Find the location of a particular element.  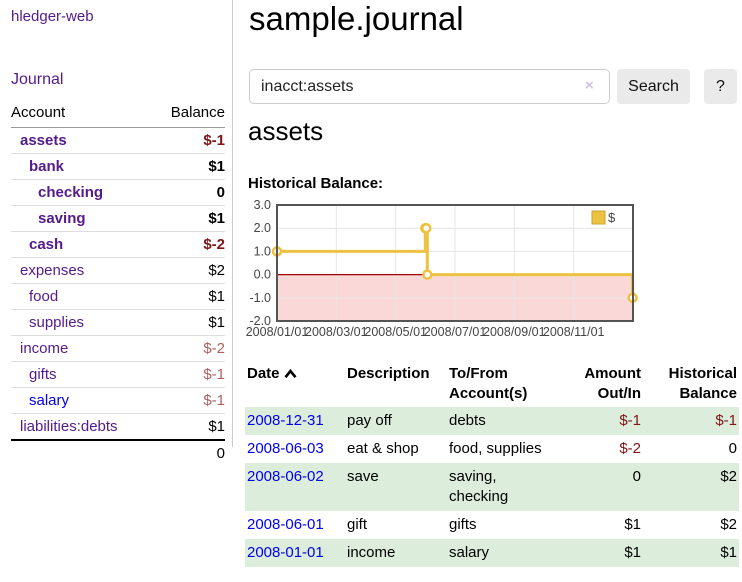

legend-label: $ is located at coordinates (612, 217).